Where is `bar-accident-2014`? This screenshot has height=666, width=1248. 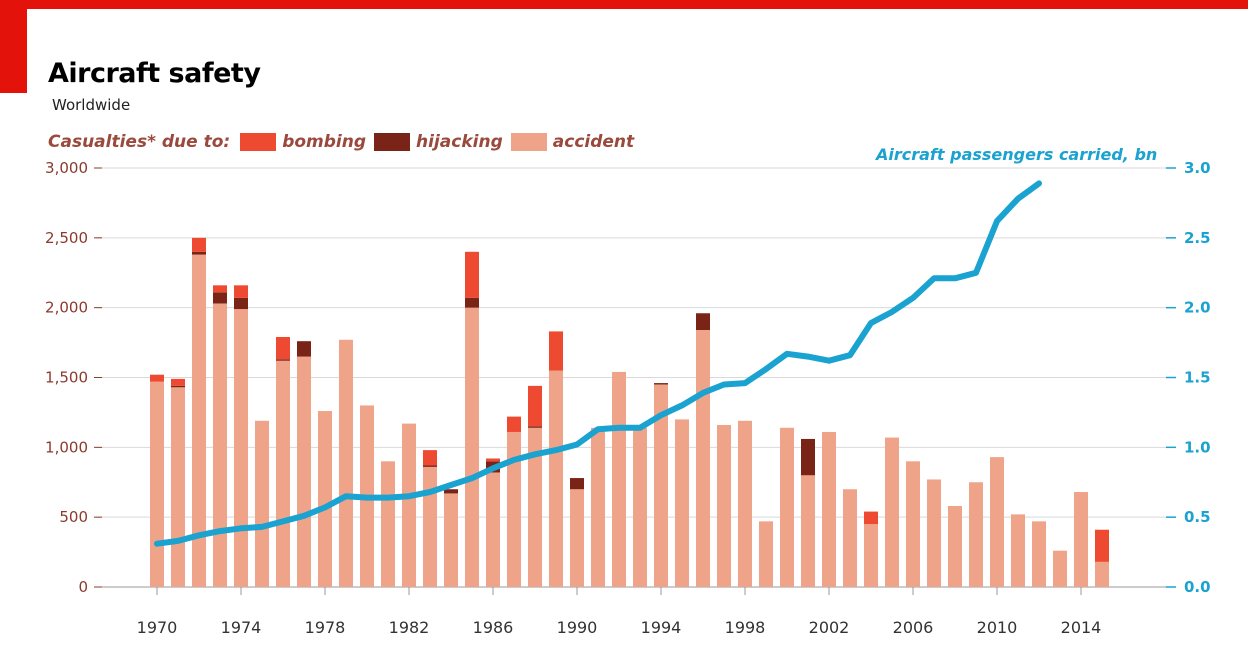 bar-accident-2014 is located at coordinates (1081, 539).